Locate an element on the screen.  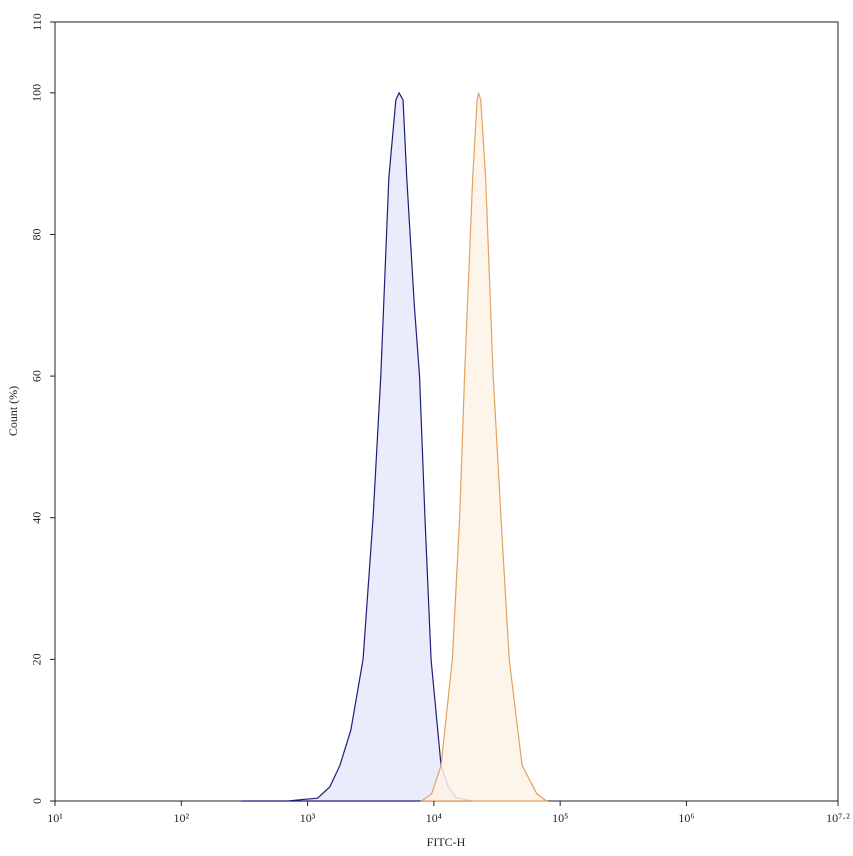
x-tick-label: 10⁶ is located at coordinates (686, 818).